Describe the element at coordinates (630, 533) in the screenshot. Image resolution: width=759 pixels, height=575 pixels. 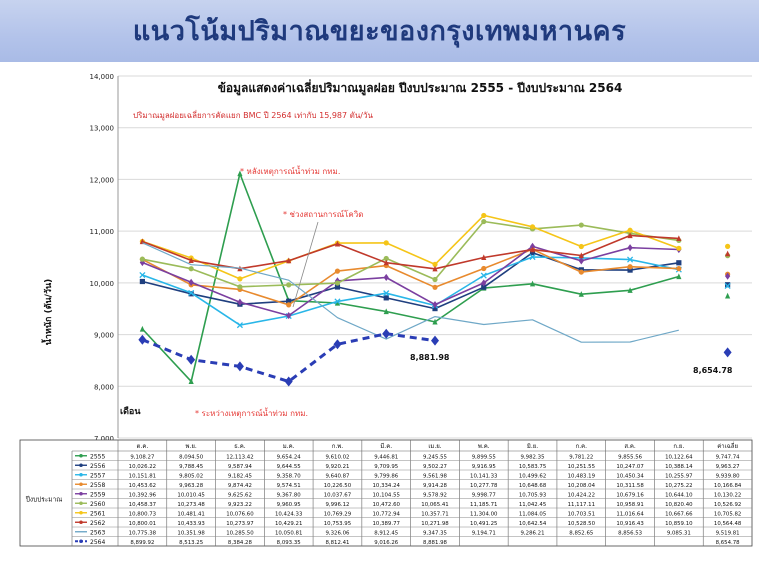
I see `table-cell: 8,856.53` at that location.